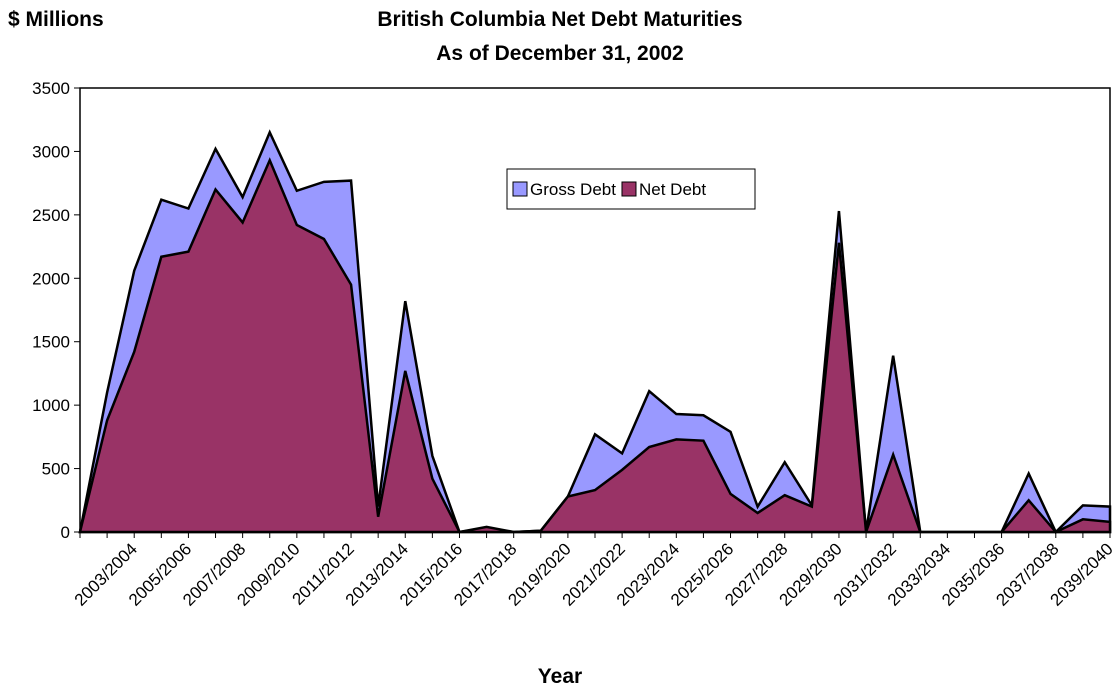  I want to click on y-tick-label: 2000, so click(51, 278).